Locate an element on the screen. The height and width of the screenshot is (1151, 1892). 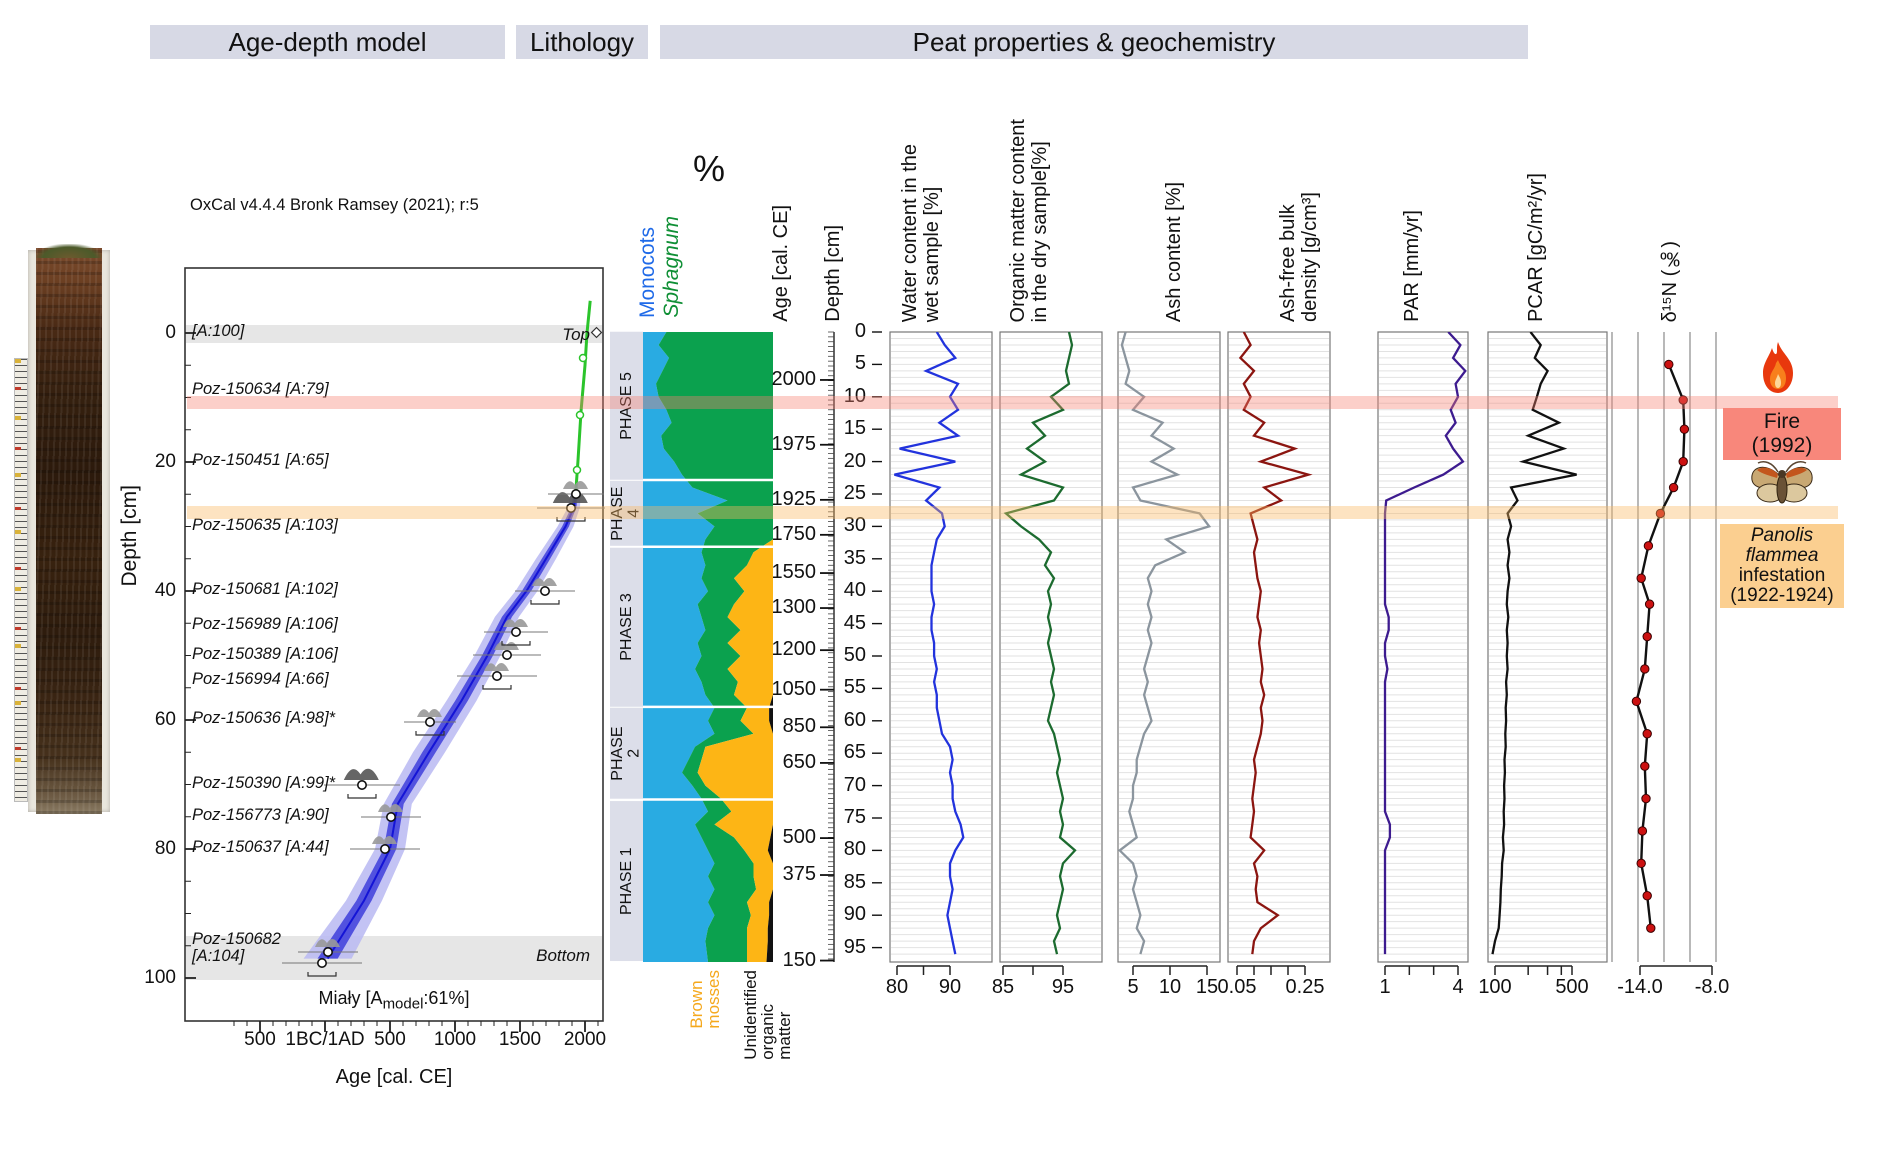
peat-depth-tick-45: 45 is located at coordinates (854, 622).